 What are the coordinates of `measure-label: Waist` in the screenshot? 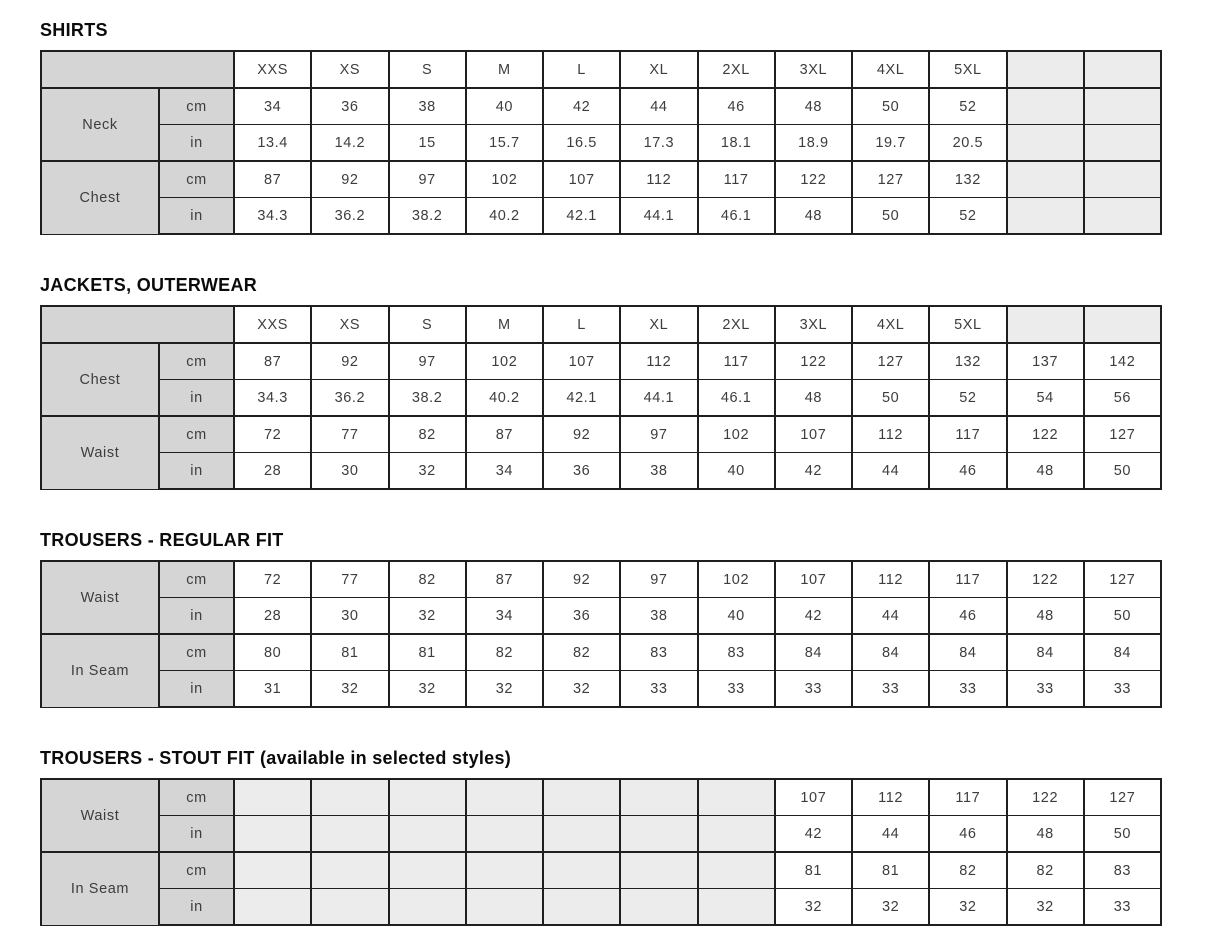 It's located at (100, 452).